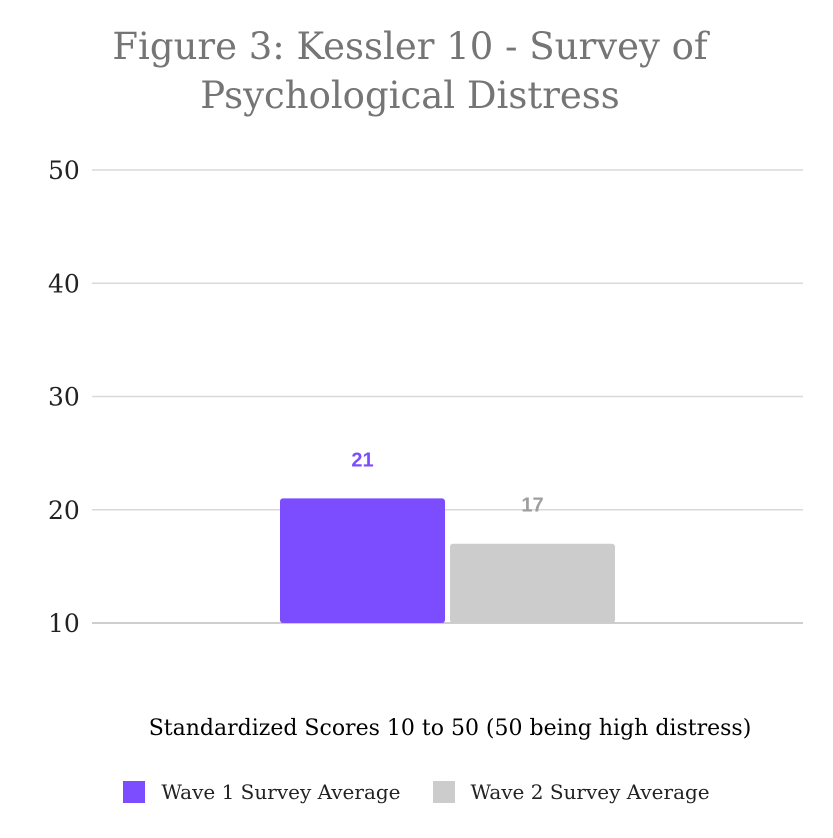  I want to click on y-tick-label-50: 50, so click(64, 170).